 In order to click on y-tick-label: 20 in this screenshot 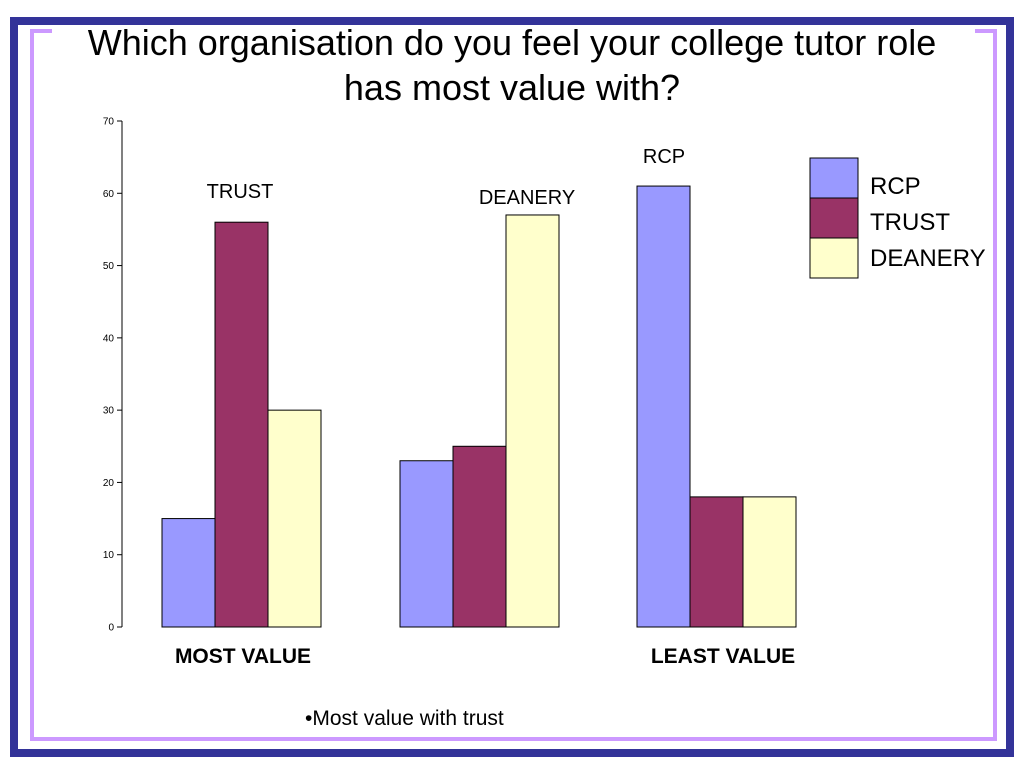, I will do `click(109, 483)`.